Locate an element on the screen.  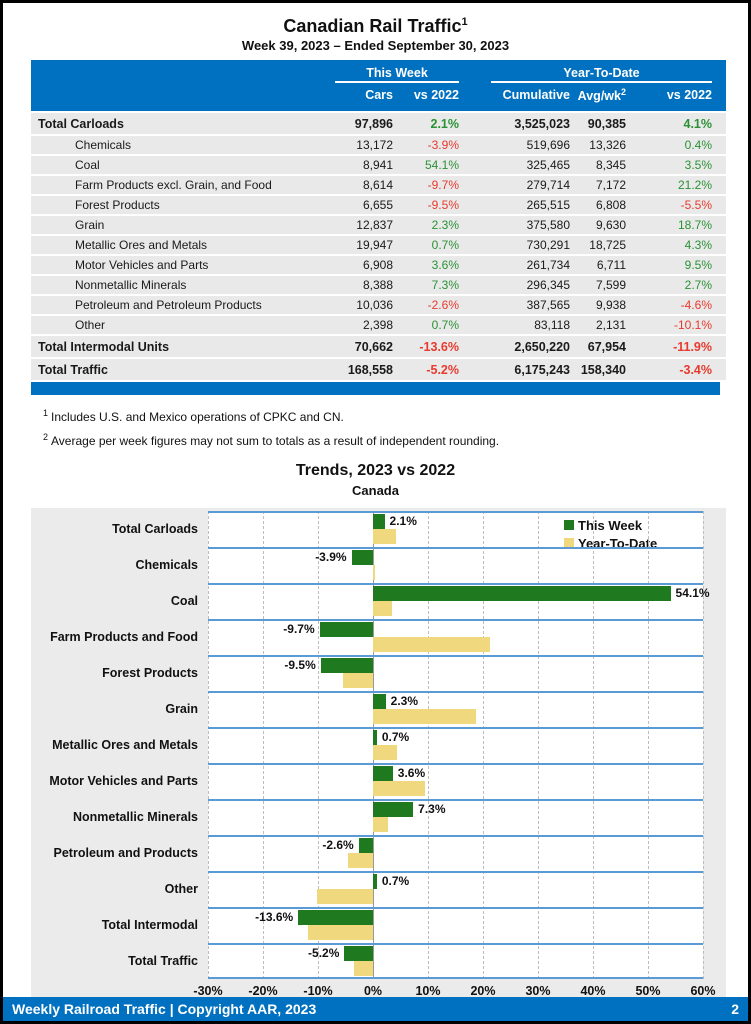
legend-swatch-year-to-date is located at coordinates (569, 543).